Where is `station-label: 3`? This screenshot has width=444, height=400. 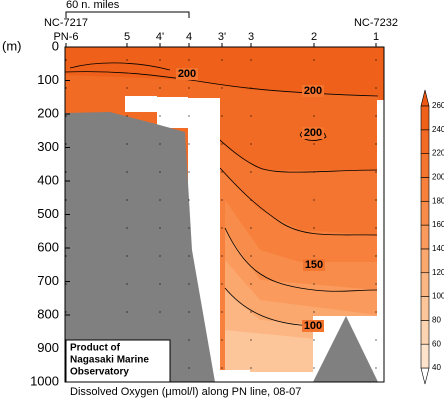
station-label: 3 is located at coordinates (251, 37).